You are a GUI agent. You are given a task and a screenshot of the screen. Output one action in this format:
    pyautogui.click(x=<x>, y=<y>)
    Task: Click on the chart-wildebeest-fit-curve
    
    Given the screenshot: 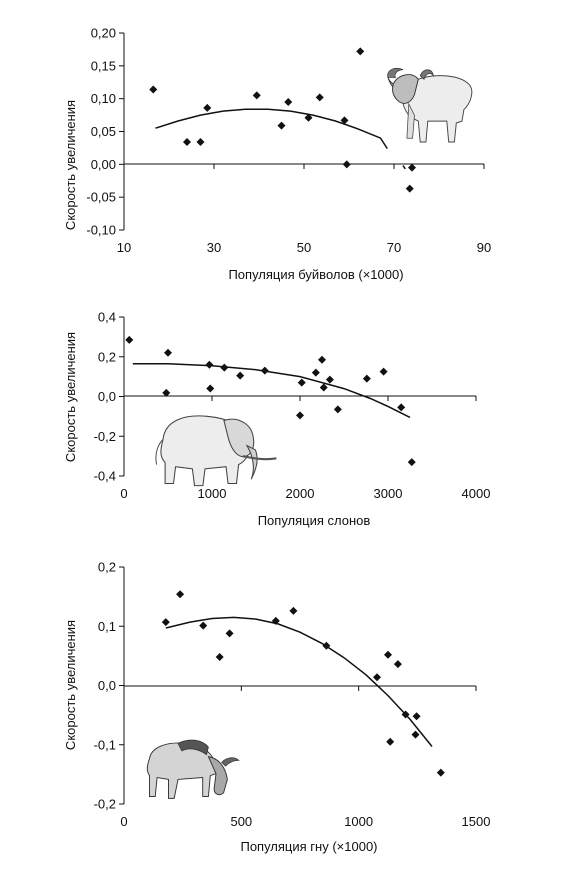 What is the action you would take?
    pyautogui.click(x=299, y=681)
    